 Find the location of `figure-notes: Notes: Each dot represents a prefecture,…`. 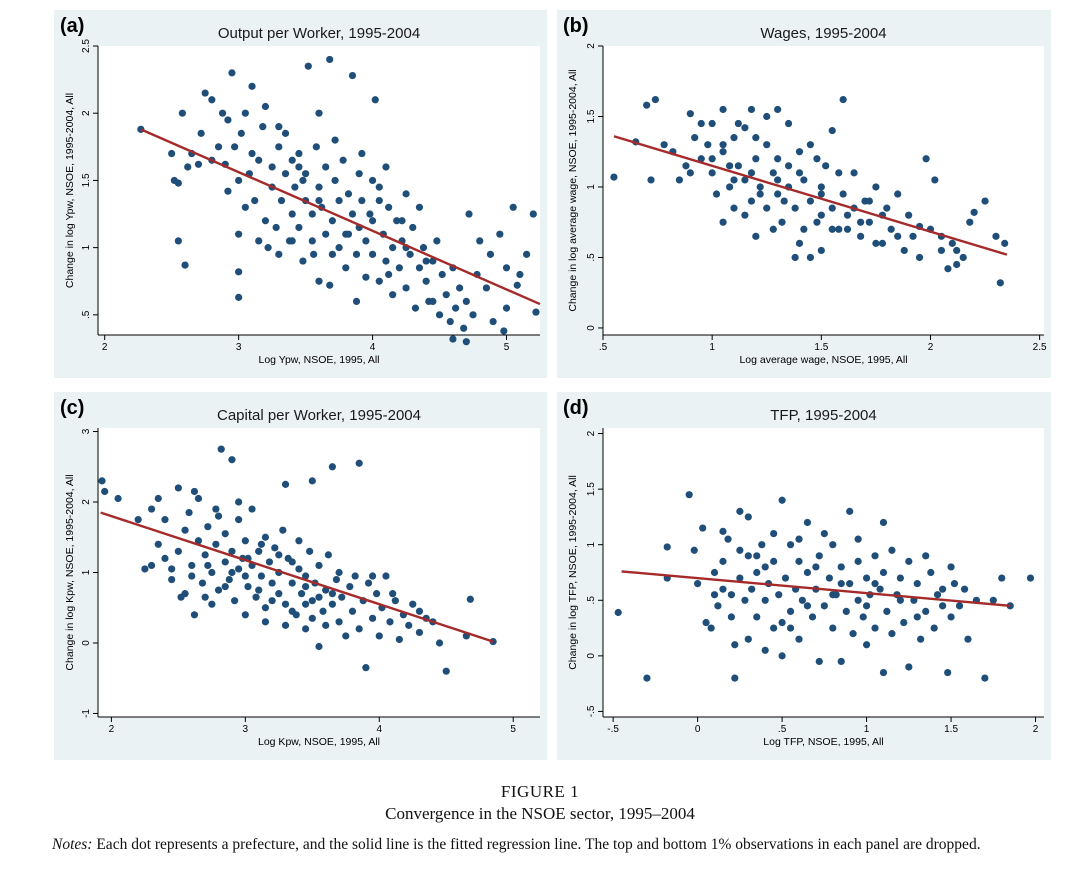

figure-notes: Notes: Each dot represents a prefecture,… is located at coordinates (557, 845).